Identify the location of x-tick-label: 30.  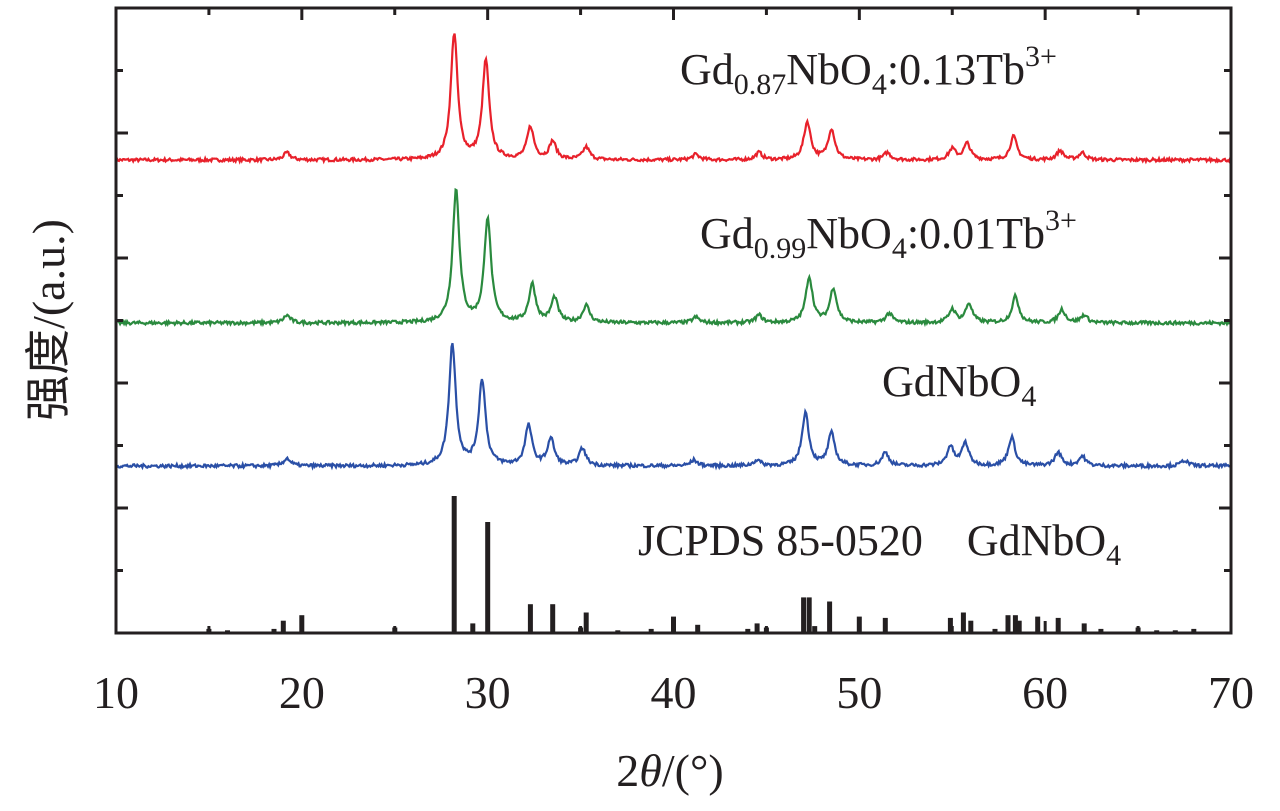
(488, 692).